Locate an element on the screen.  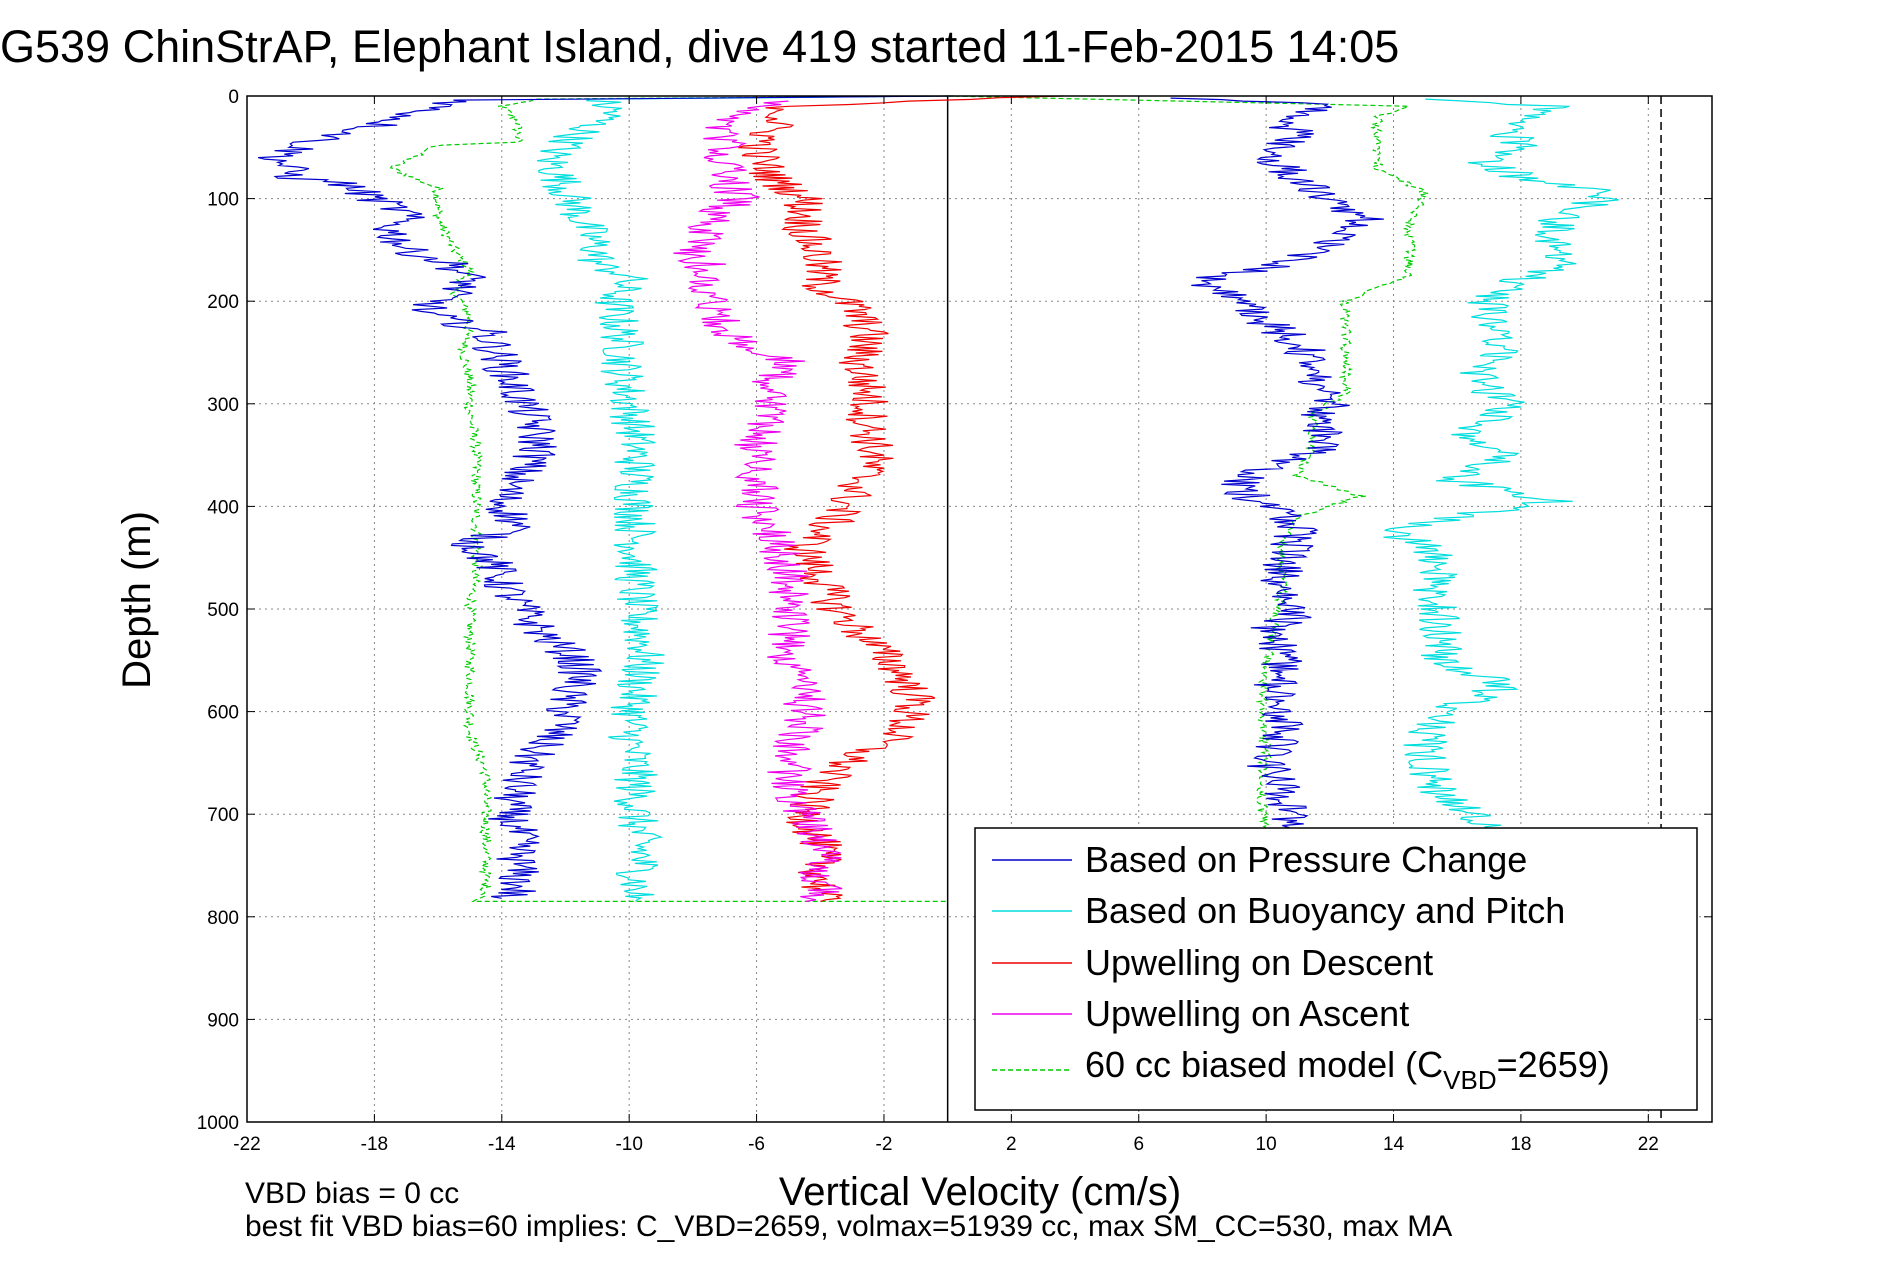
legend-box is located at coordinates (1336, 969).